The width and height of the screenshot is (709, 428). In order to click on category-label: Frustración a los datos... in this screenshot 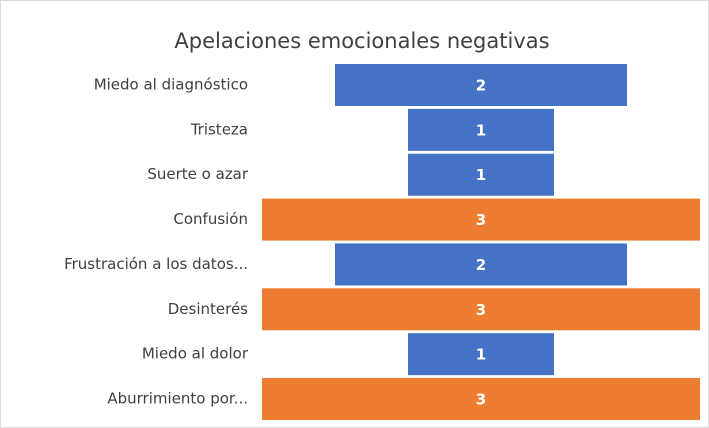, I will do `click(156, 264)`.